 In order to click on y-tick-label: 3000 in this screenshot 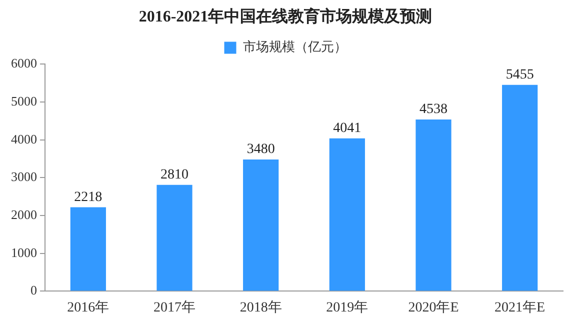, I will do `click(24, 176)`.